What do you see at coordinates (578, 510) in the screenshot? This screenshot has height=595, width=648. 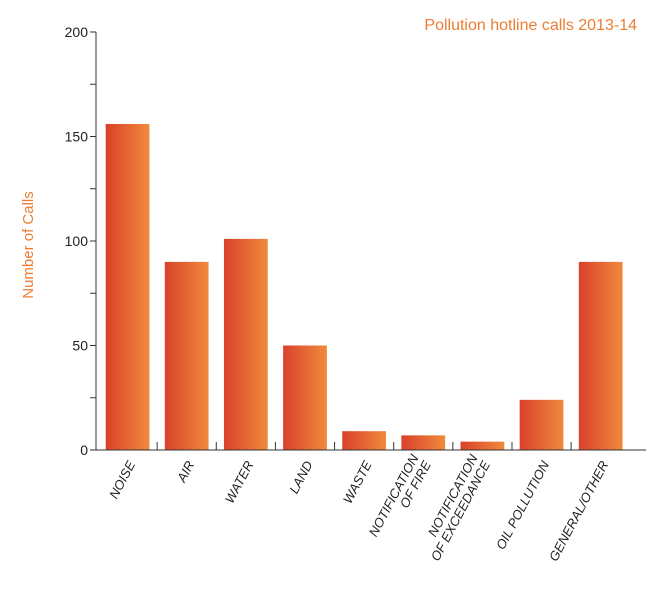 I see `x-tick-label: GENERAL/OTHER` at bounding box center [578, 510].